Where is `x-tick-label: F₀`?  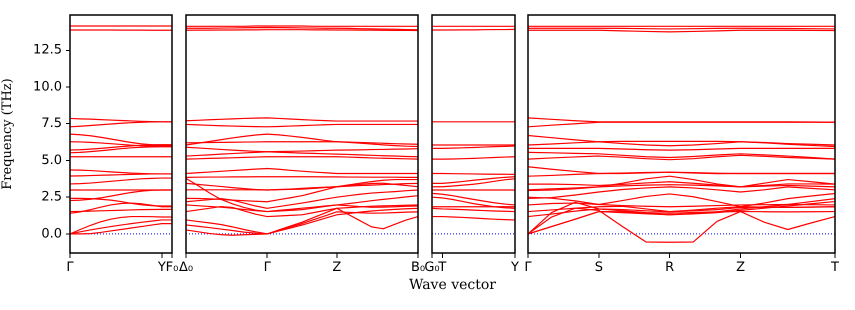
x-tick-label: F₀ is located at coordinates (172, 268).